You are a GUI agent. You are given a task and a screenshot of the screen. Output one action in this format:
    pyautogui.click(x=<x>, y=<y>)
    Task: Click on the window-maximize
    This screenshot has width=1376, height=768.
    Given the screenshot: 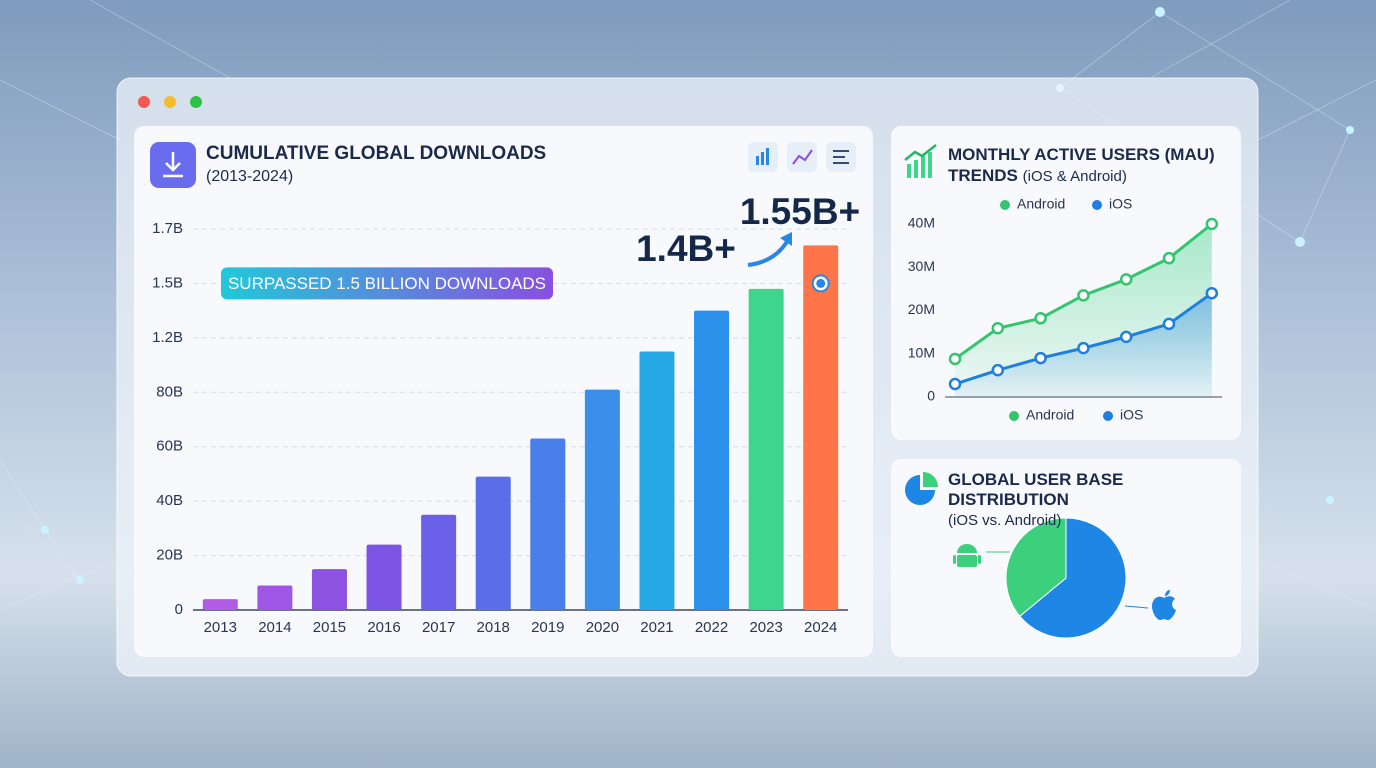 What is the action you would take?
    pyautogui.click(x=196, y=102)
    